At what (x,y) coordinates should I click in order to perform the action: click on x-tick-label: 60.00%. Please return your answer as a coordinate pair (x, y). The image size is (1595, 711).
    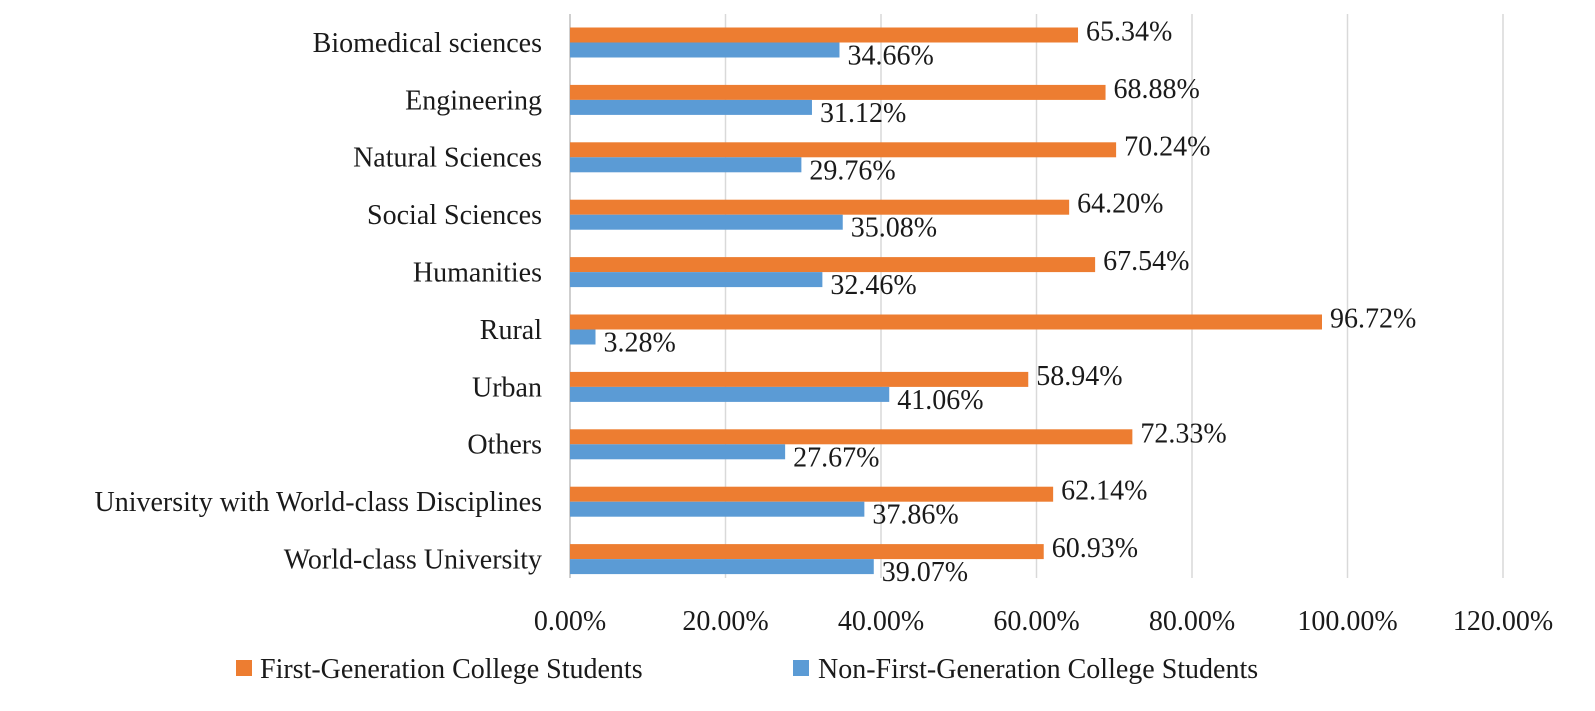
    Looking at the image, I should click on (1036, 621).